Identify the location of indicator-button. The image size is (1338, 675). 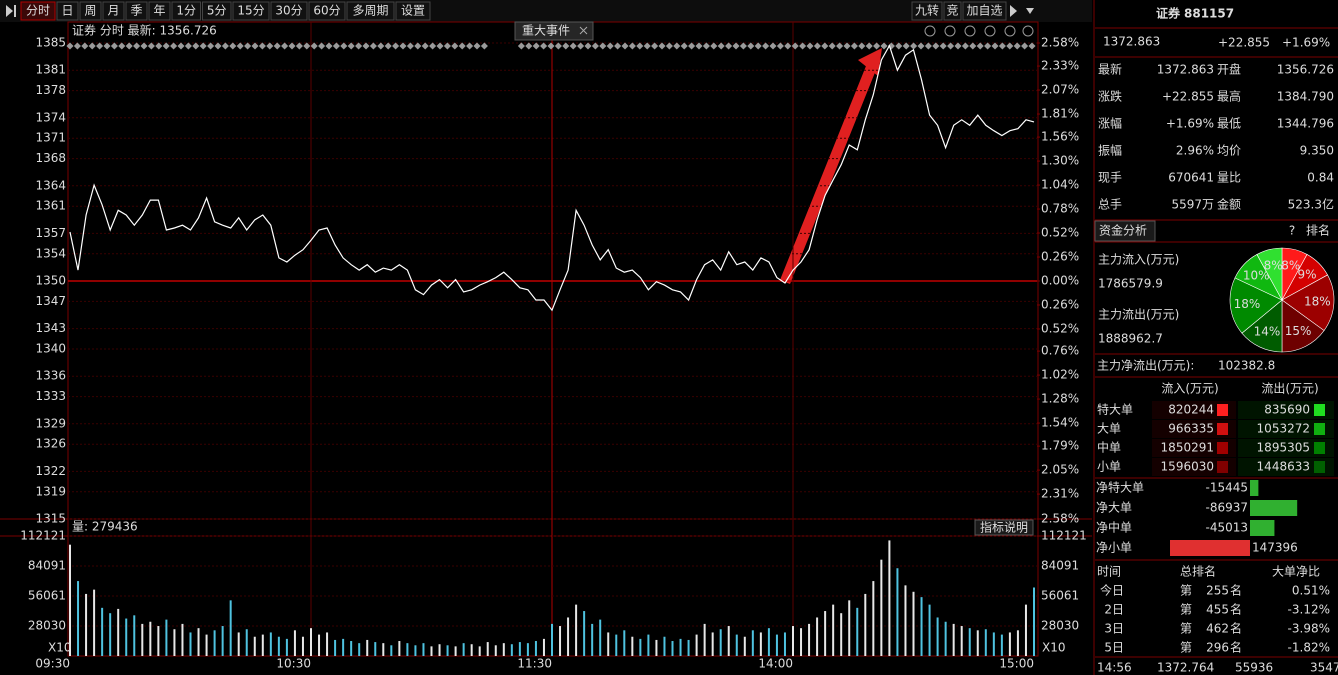
(1004, 527).